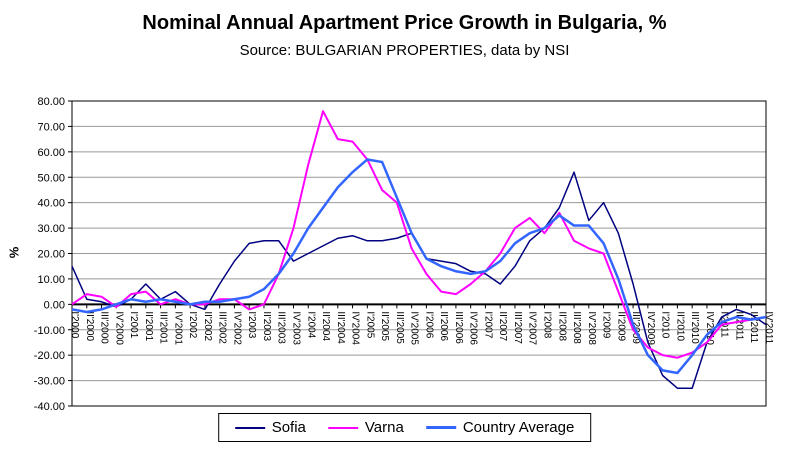 This screenshot has height=470, width=809. I want to click on x-tick-label: IV'2006, so click(473, 328).